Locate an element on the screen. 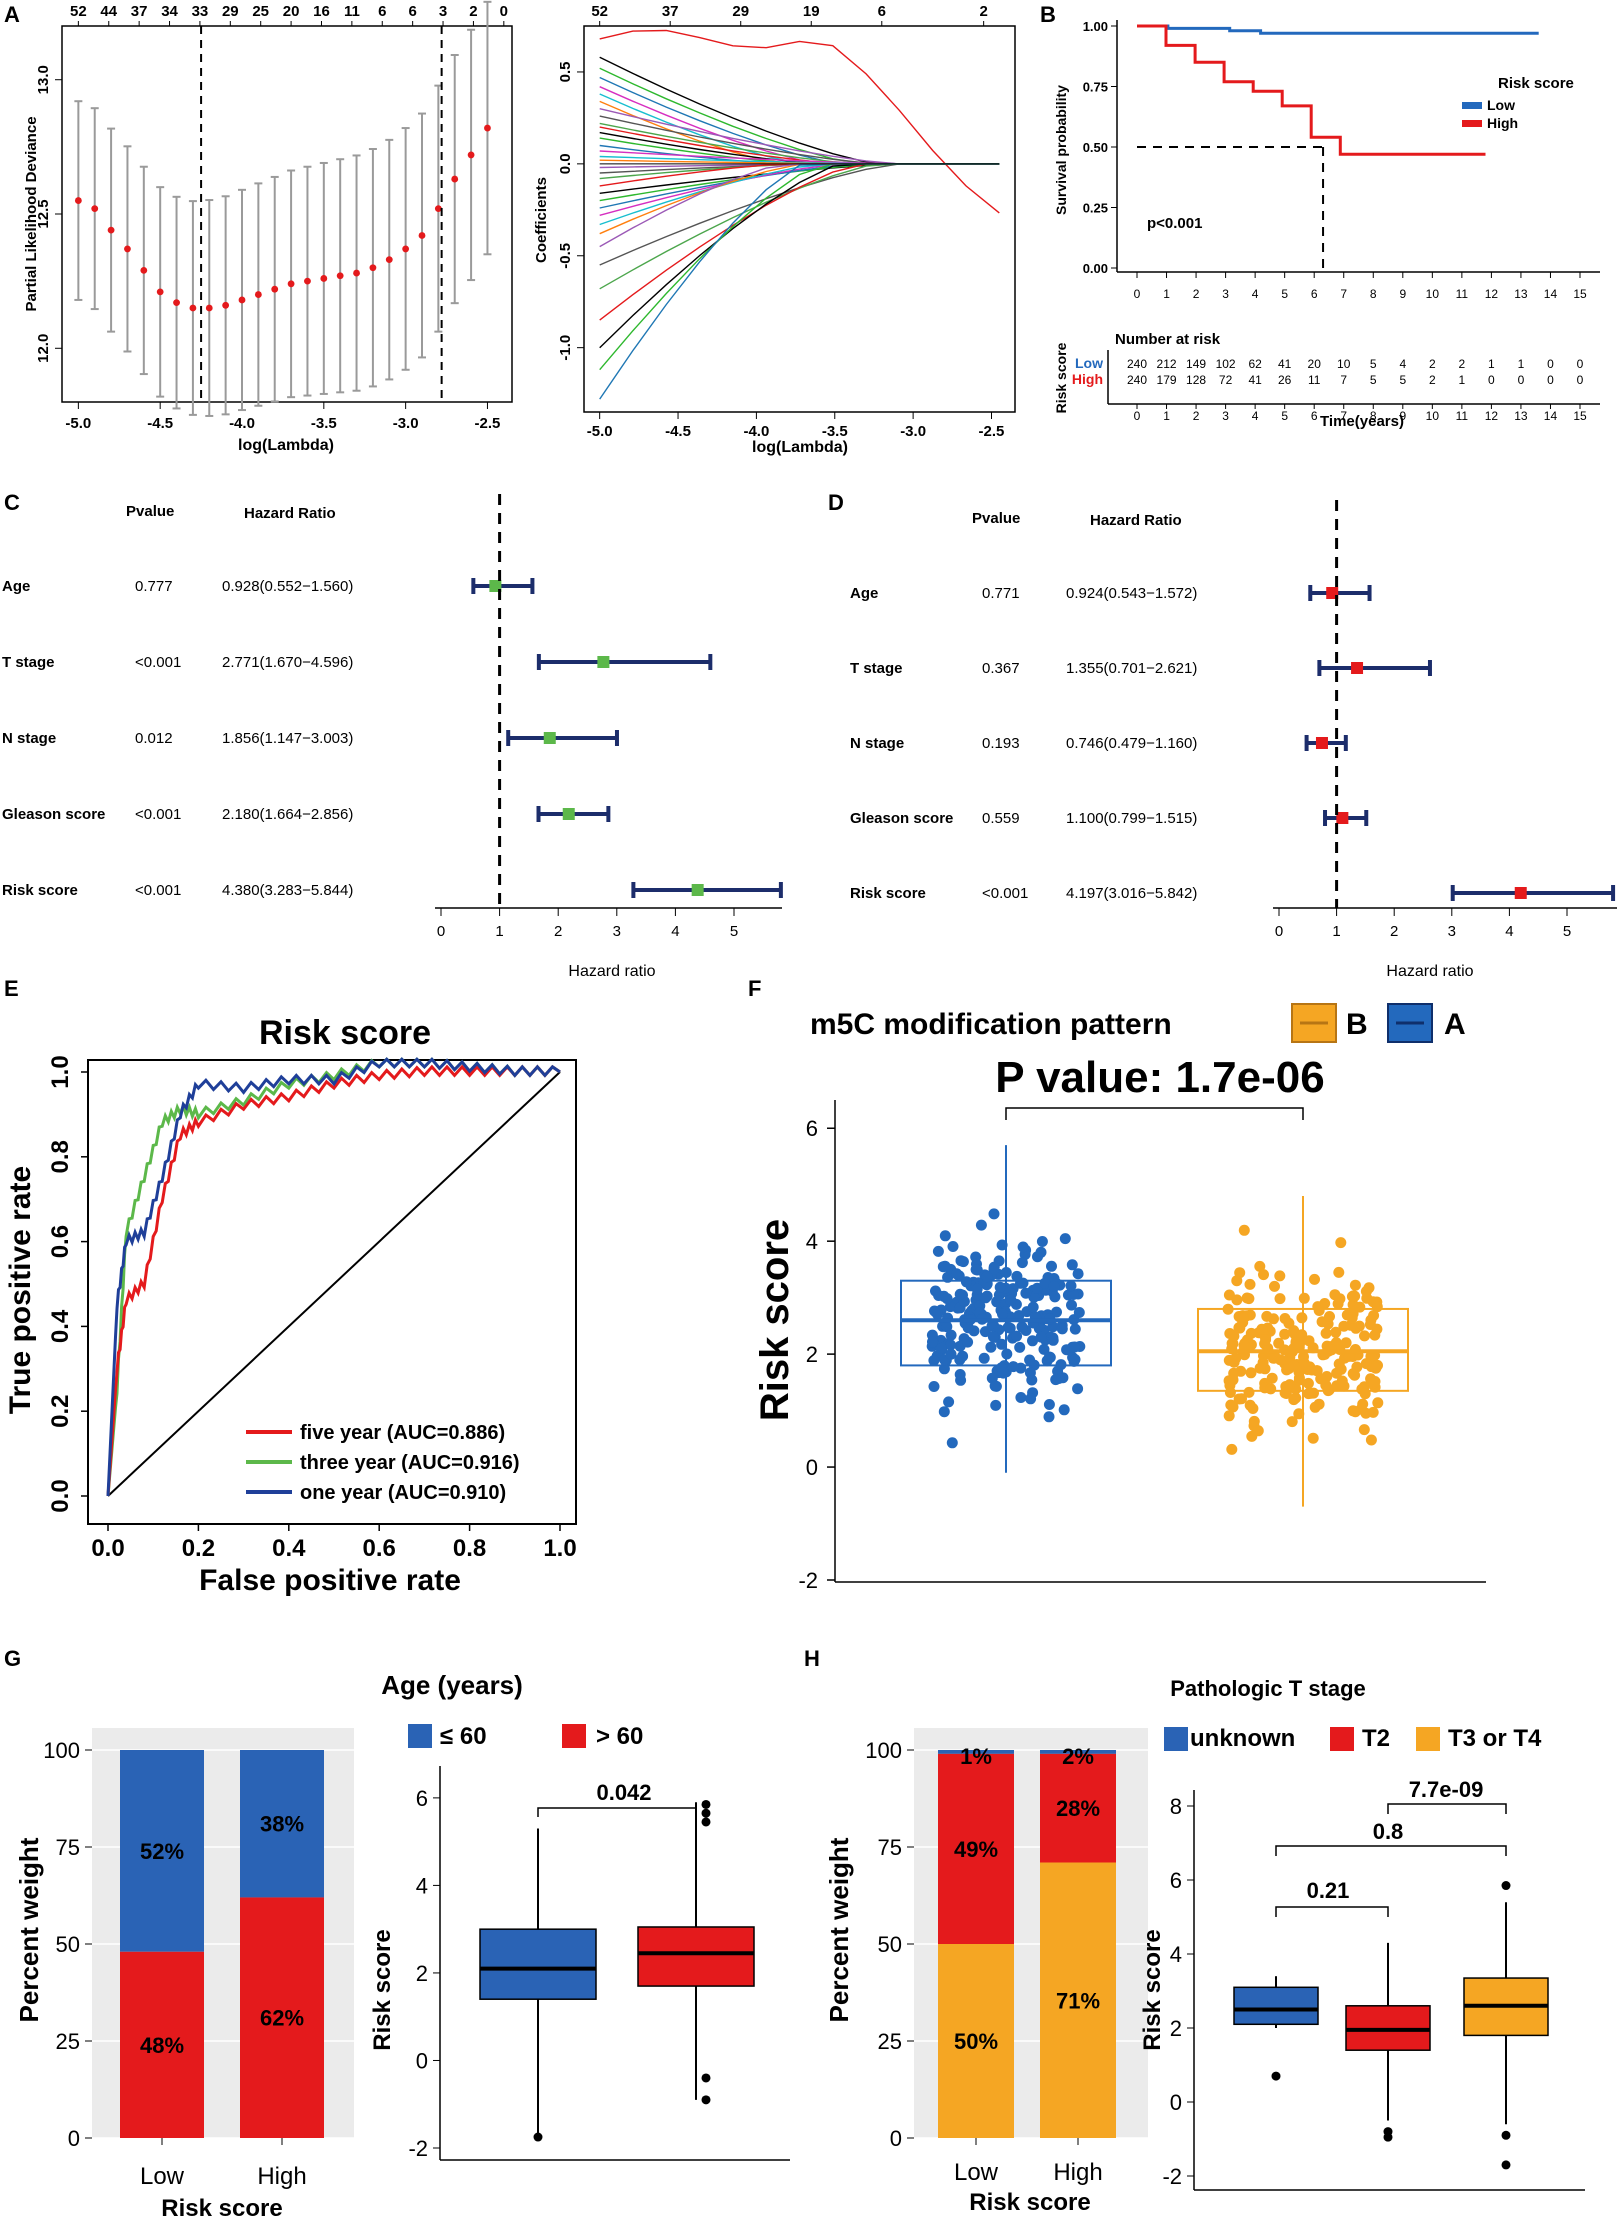 The width and height of the screenshot is (1617, 2220). h-box-y-tick-label: 4 is located at coordinates (1176, 1954).